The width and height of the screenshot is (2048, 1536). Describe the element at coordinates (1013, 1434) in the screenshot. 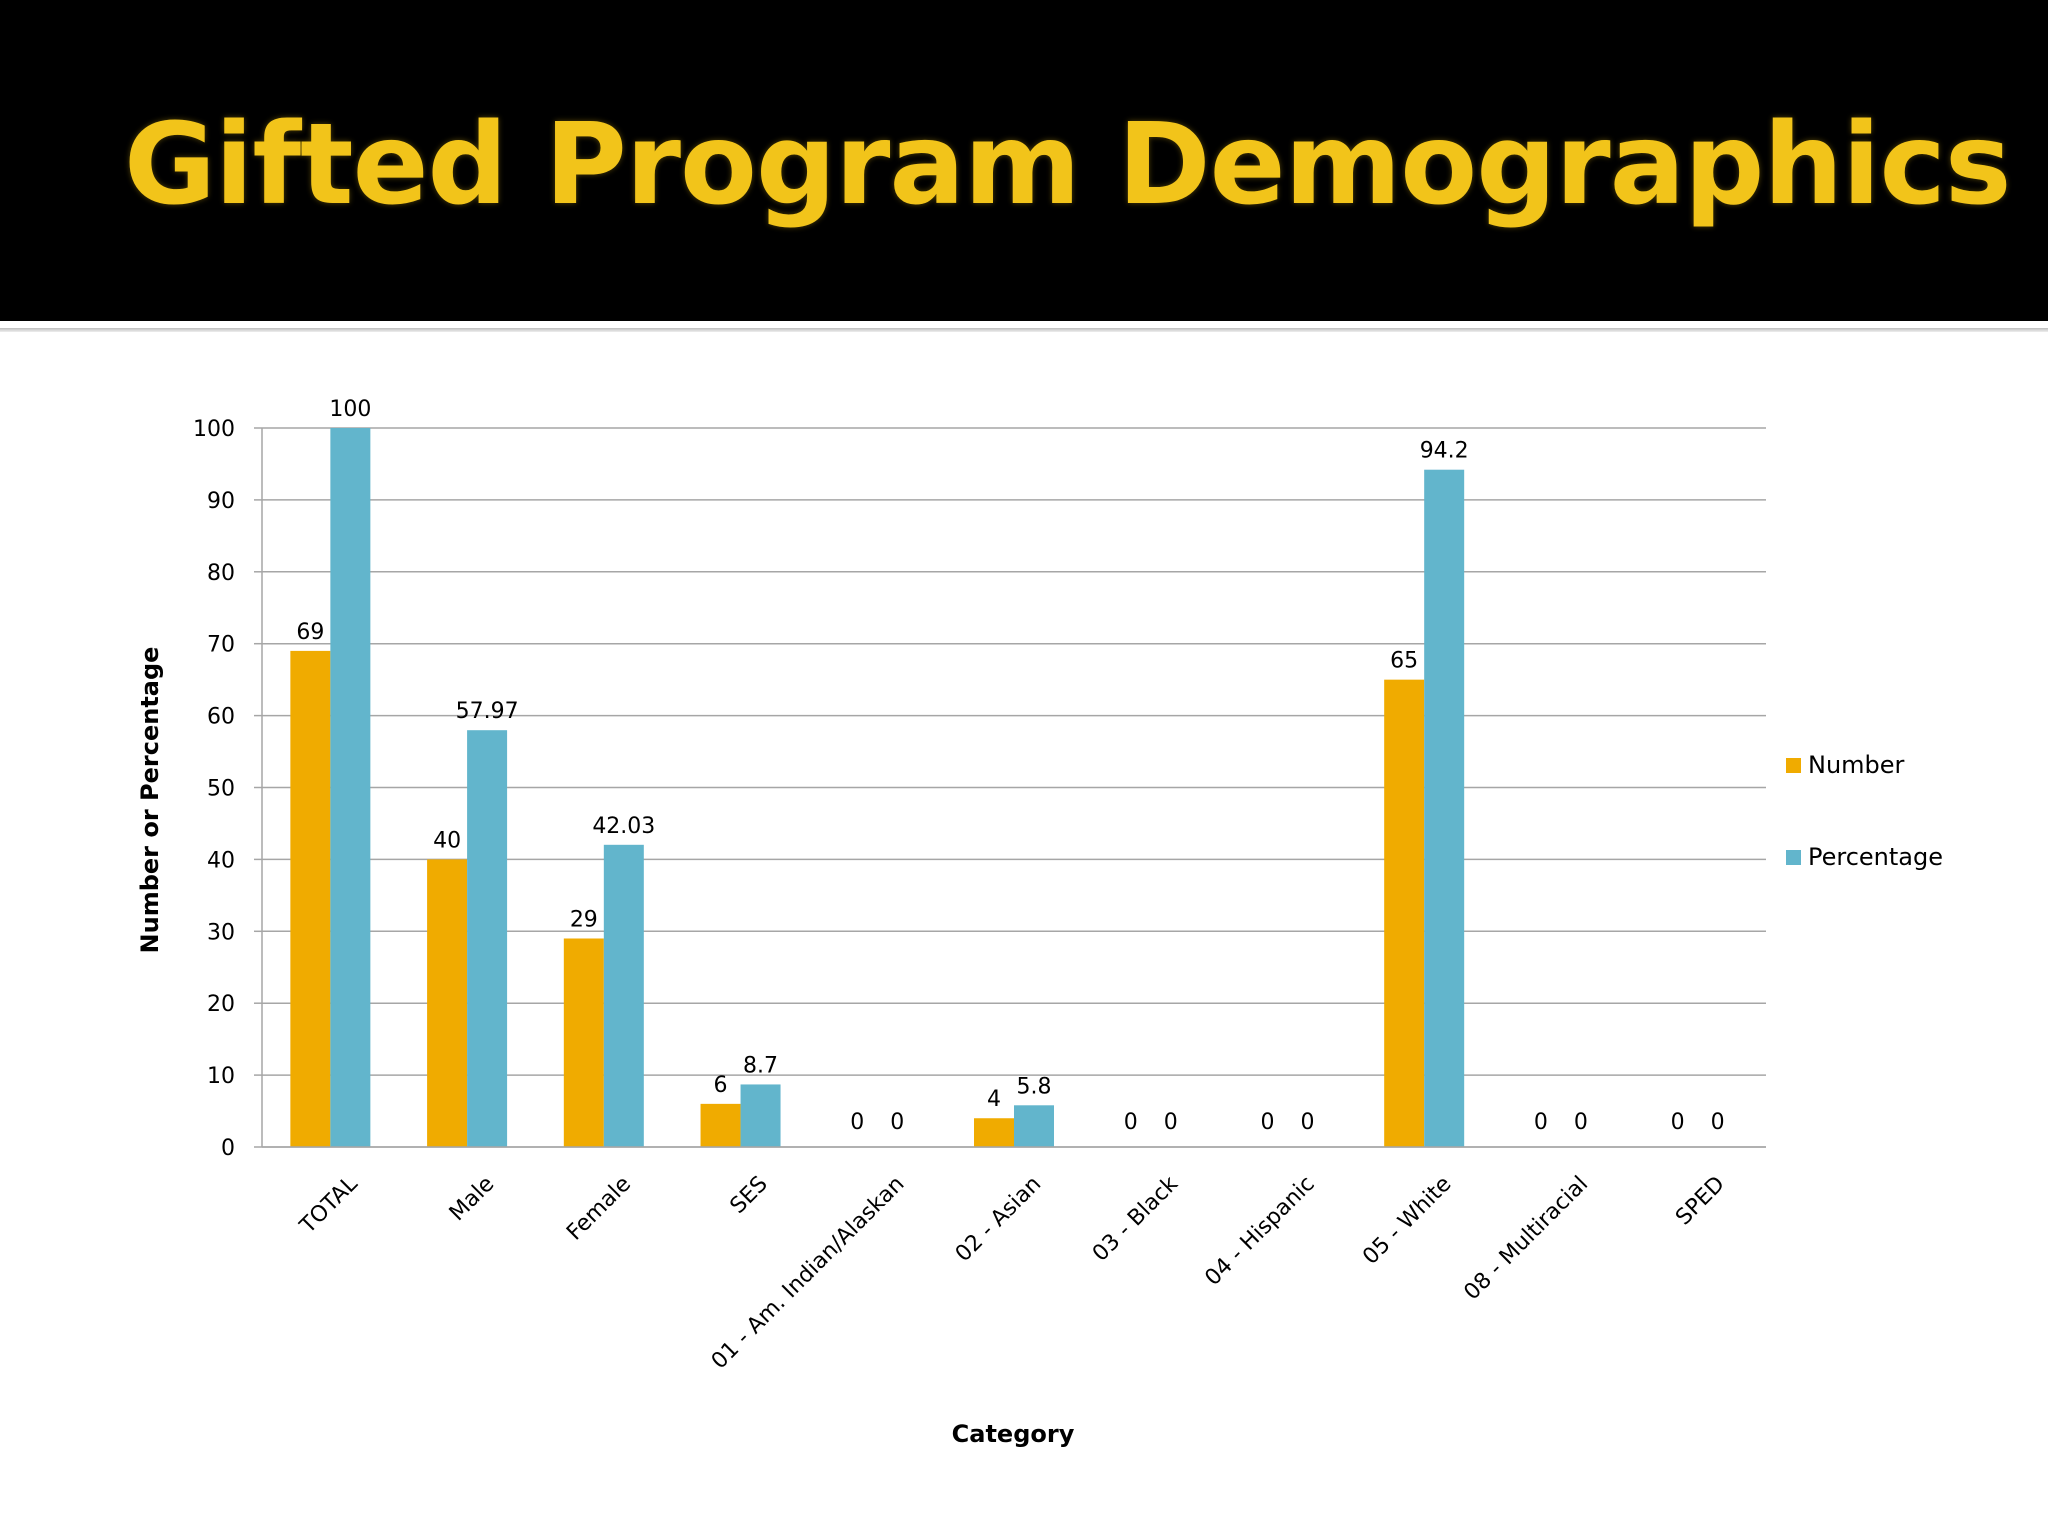

I see `x-axis-title: Category` at that location.